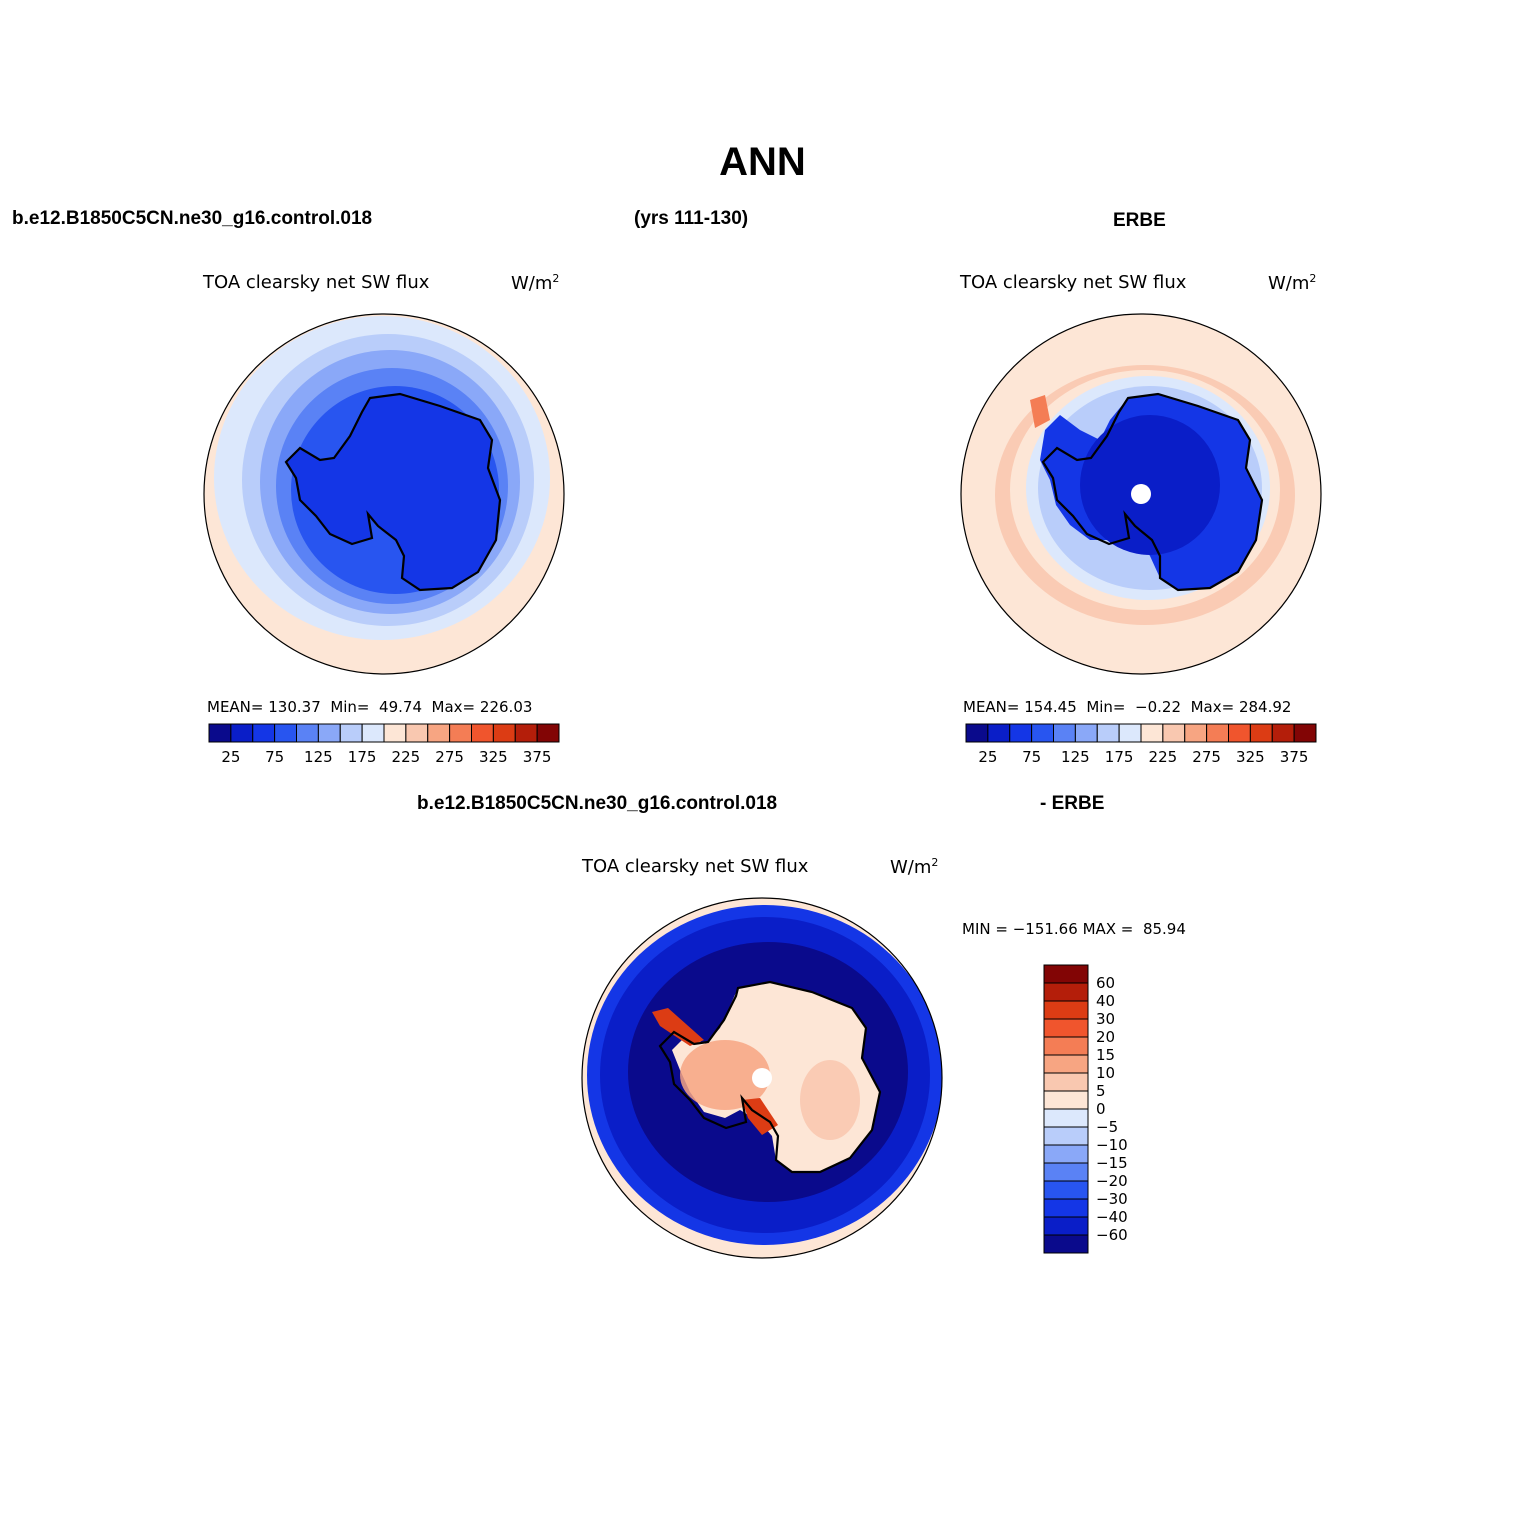  Describe the element at coordinates (988, 757) in the screenshot. I see `obs-colorbar-tick-label: 25` at that location.